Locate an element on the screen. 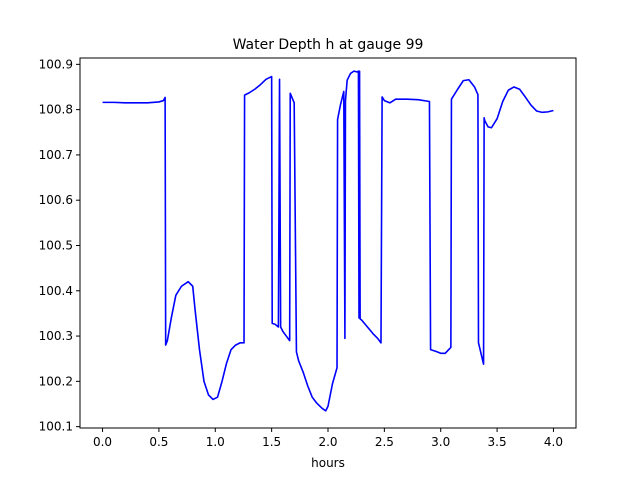 Image resolution: width=640 pixels, height=480 pixels. y-tick-label: 100.7 is located at coordinates (56, 155).